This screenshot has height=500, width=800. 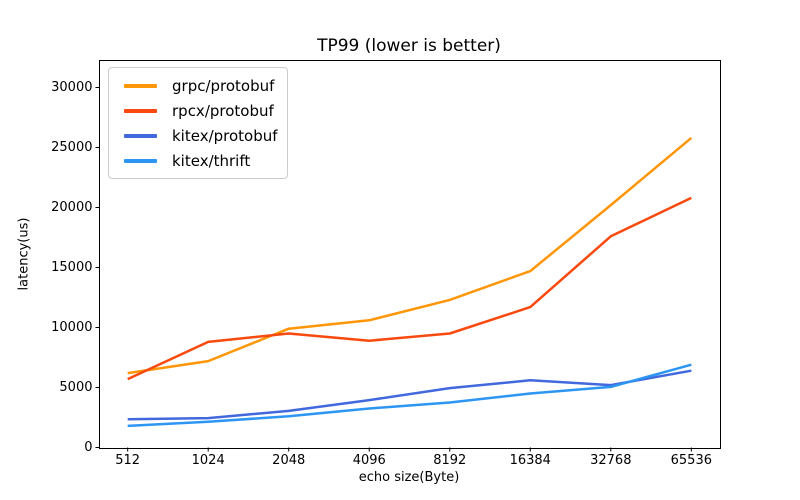 What do you see at coordinates (24, 254) in the screenshot?
I see `y-axis-label: latency(us)` at bounding box center [24, 254].